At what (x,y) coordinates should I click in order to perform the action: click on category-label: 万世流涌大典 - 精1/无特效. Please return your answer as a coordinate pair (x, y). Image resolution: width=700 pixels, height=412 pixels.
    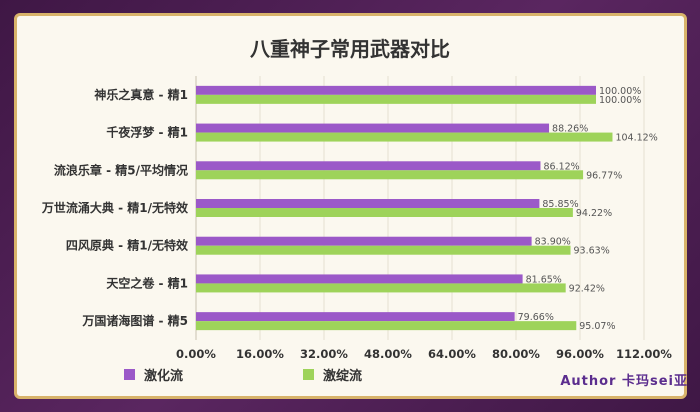
    Looking at the image, I should click on (115, 207).